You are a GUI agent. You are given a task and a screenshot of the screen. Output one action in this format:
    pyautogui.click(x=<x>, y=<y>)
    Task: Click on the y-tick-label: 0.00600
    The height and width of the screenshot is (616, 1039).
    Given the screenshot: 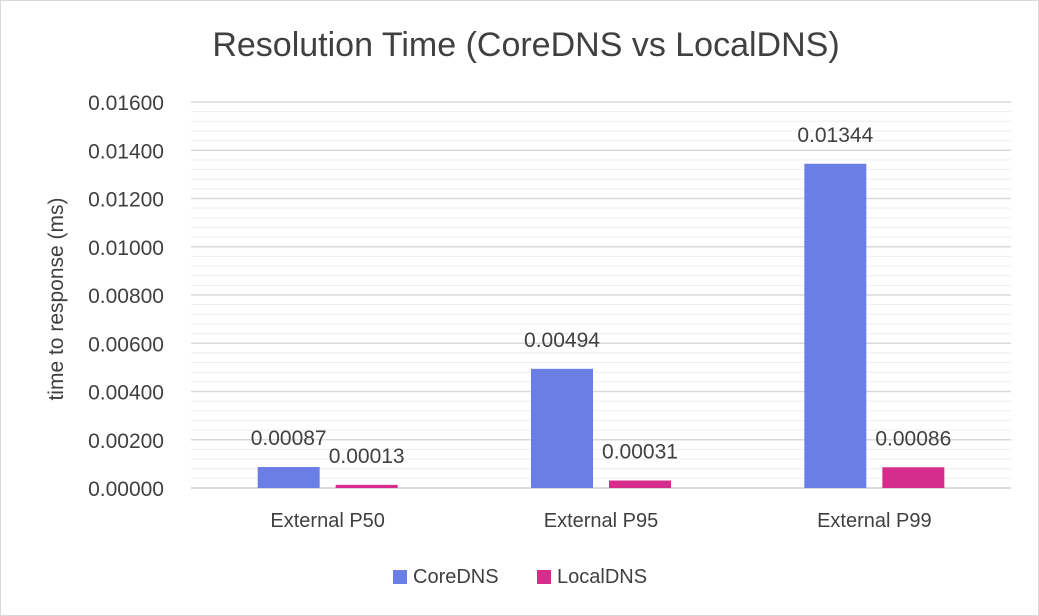 What is the action you would take?
    pyautogui.click(x=126, y=344)
    